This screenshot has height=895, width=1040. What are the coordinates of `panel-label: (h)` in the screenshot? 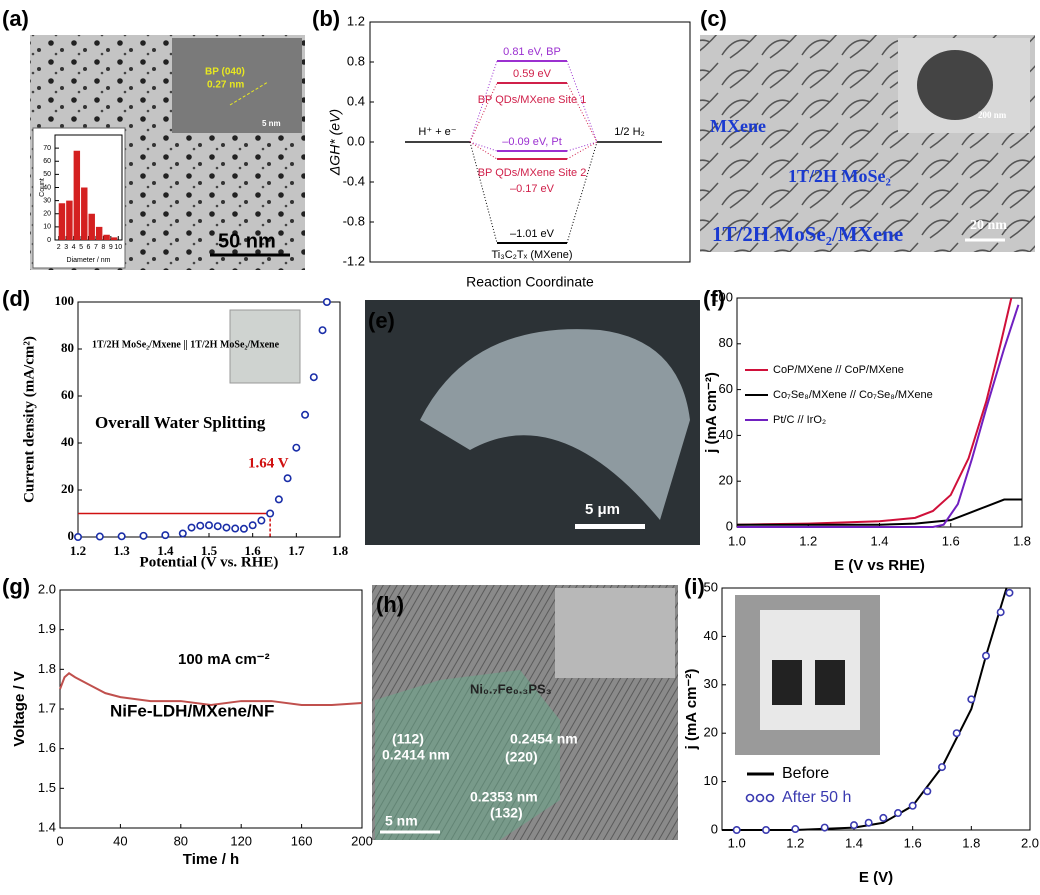 It's located at (390, 604).